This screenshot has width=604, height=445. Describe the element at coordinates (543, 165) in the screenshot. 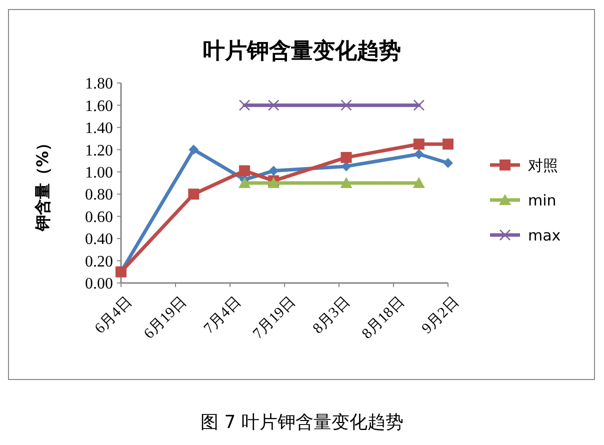

I see `legend-label: 对照` at that location.